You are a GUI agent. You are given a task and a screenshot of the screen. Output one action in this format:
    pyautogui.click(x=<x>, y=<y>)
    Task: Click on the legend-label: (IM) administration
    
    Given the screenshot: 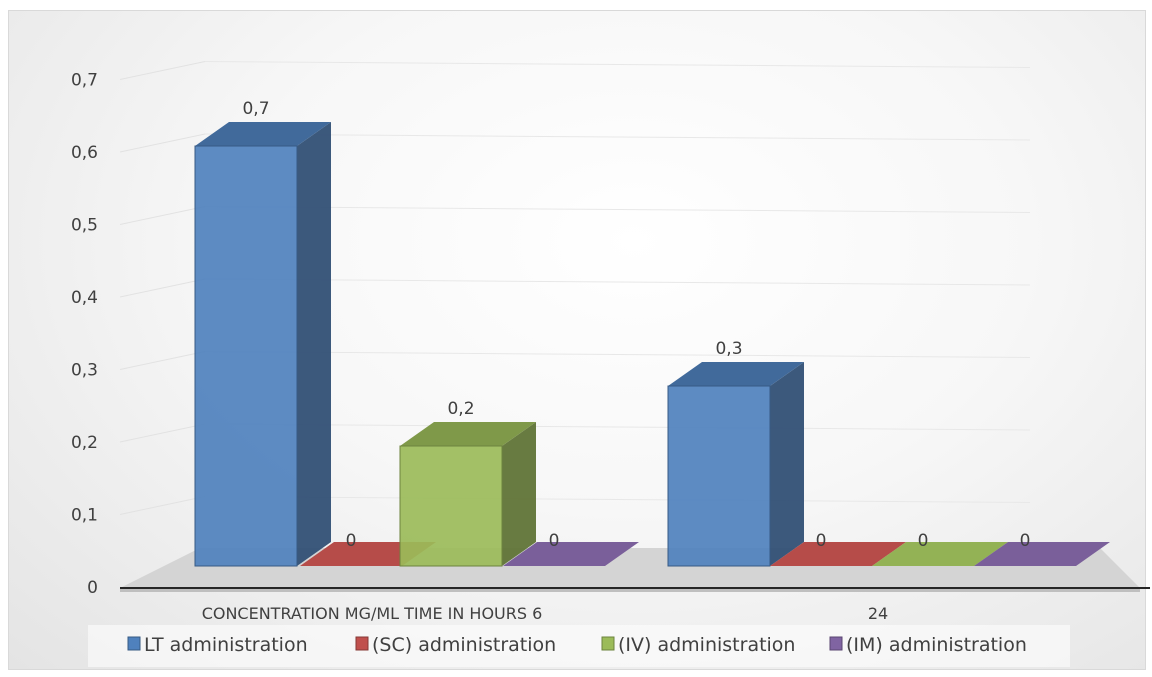 What is the action you would take?
    pyautogui.click(x=936, y=645)
    